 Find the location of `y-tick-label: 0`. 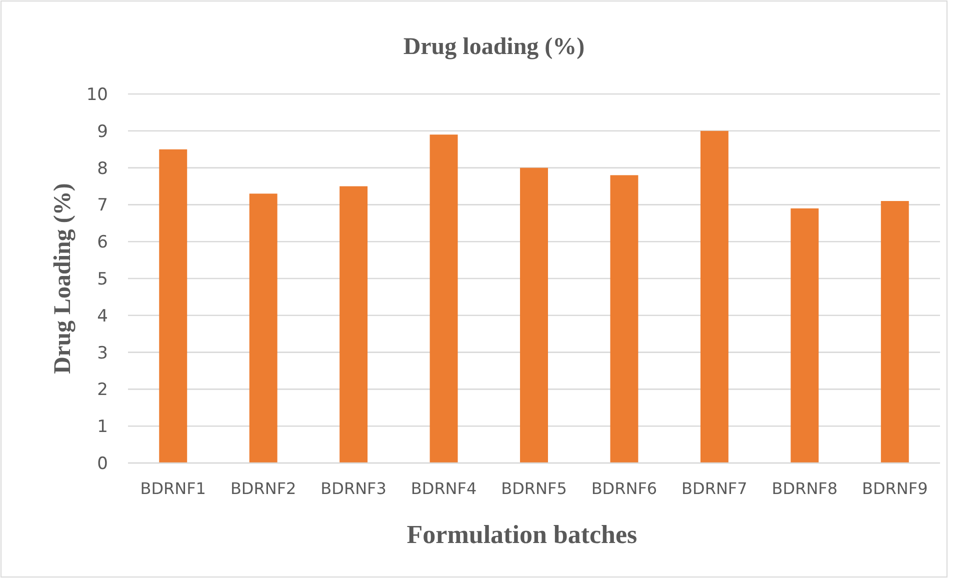

y-tick-label: 0 is located at coordinates (102, 464).